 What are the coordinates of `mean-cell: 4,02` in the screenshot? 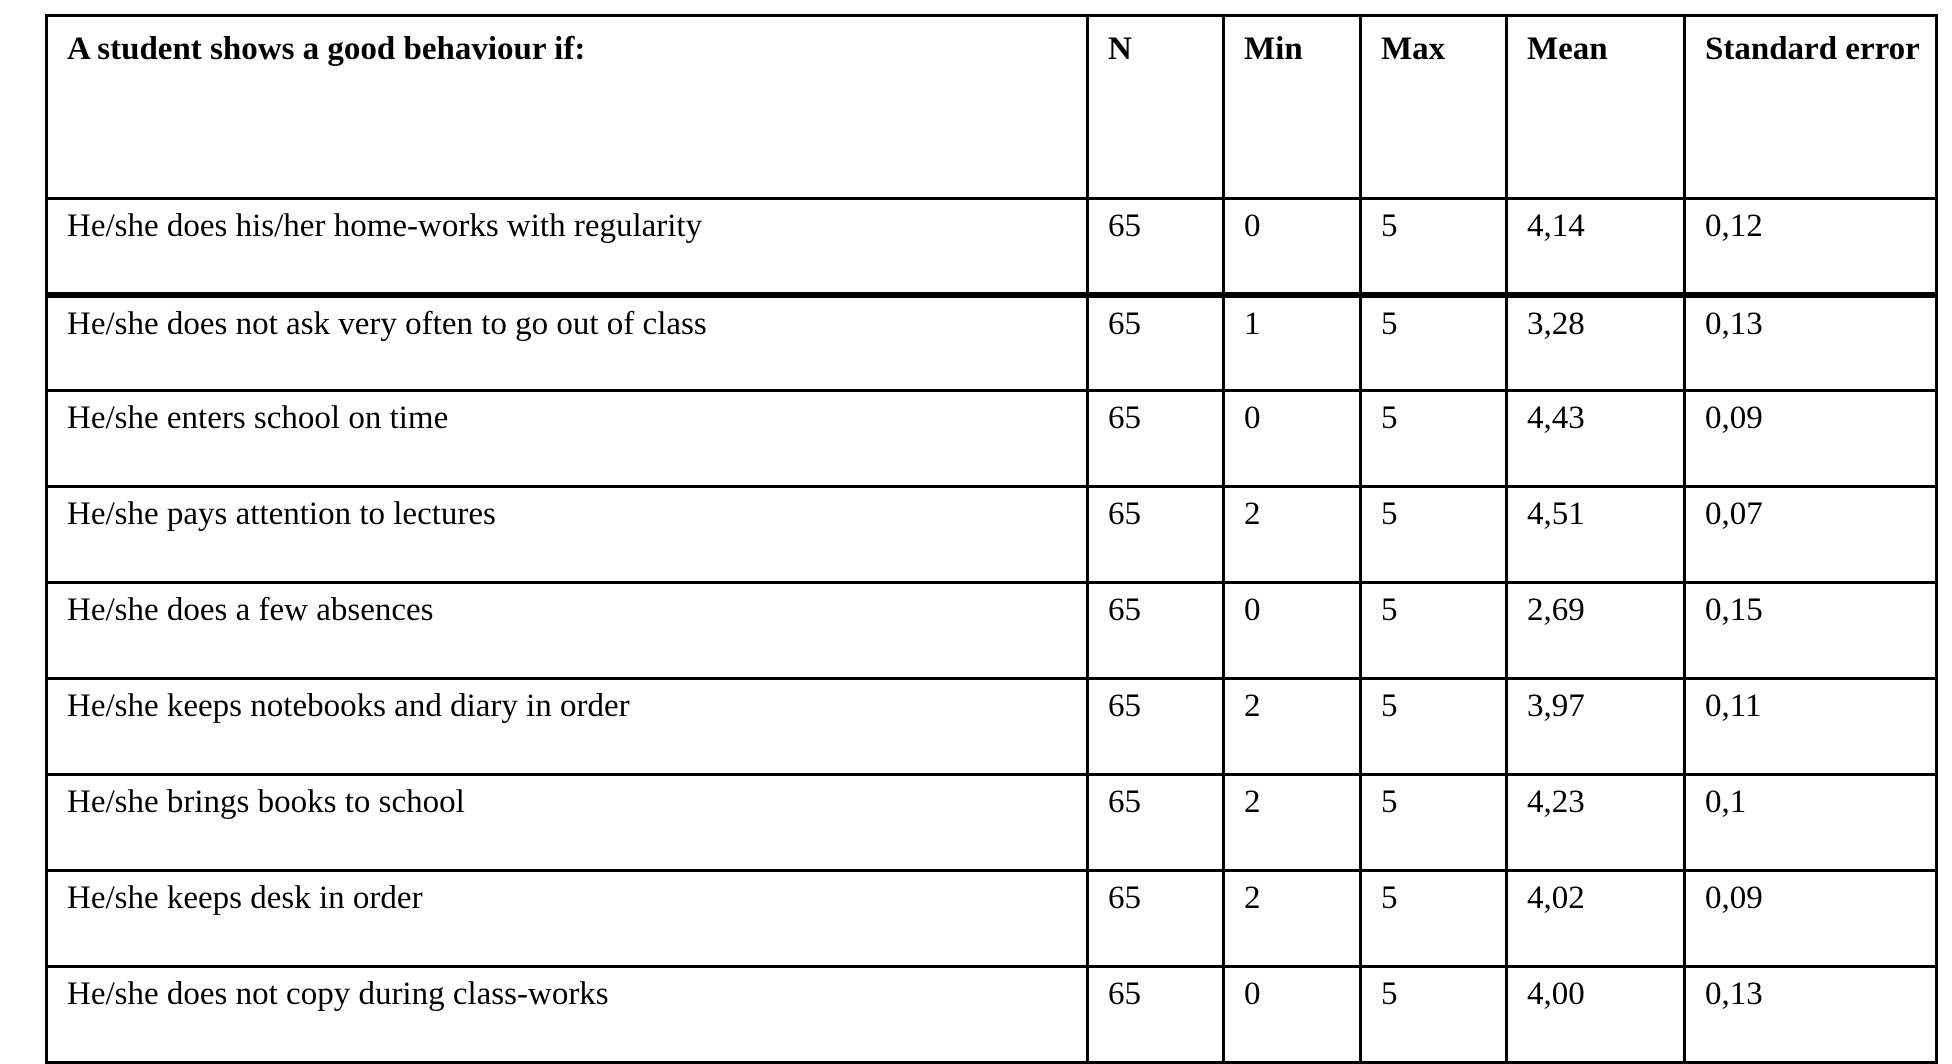 It's located at (1595, 918).